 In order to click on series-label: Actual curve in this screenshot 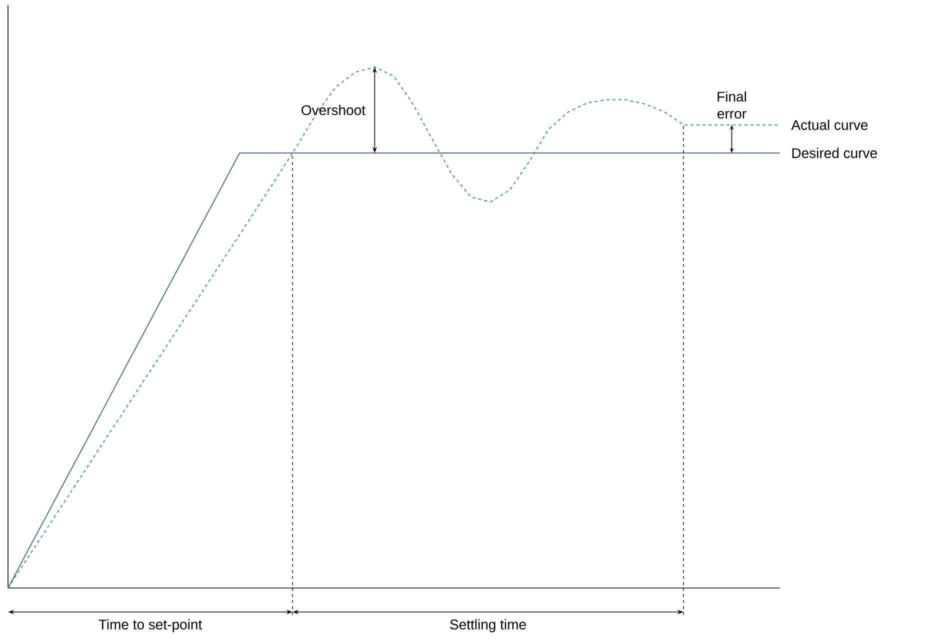, I will do `click(829, 125)`.